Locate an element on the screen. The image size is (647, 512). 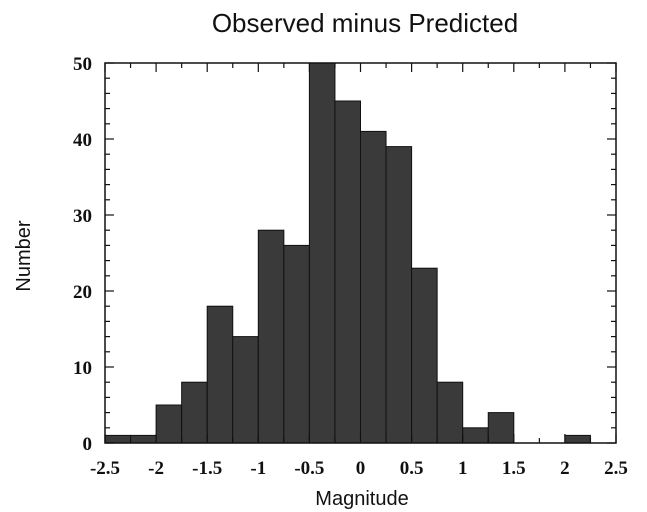
x-tick-label: -2.5 is located at coordinates (105, 468).